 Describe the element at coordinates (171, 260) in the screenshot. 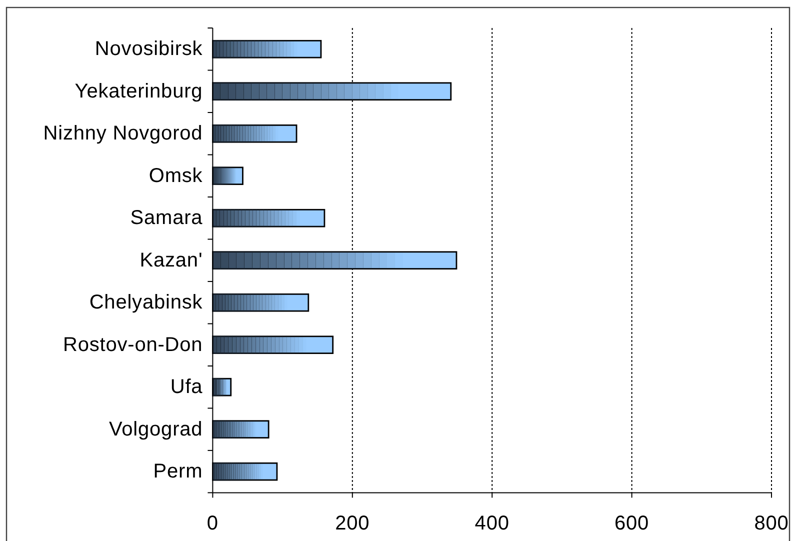

I see `y-tick-label: Kazan'` at that location.